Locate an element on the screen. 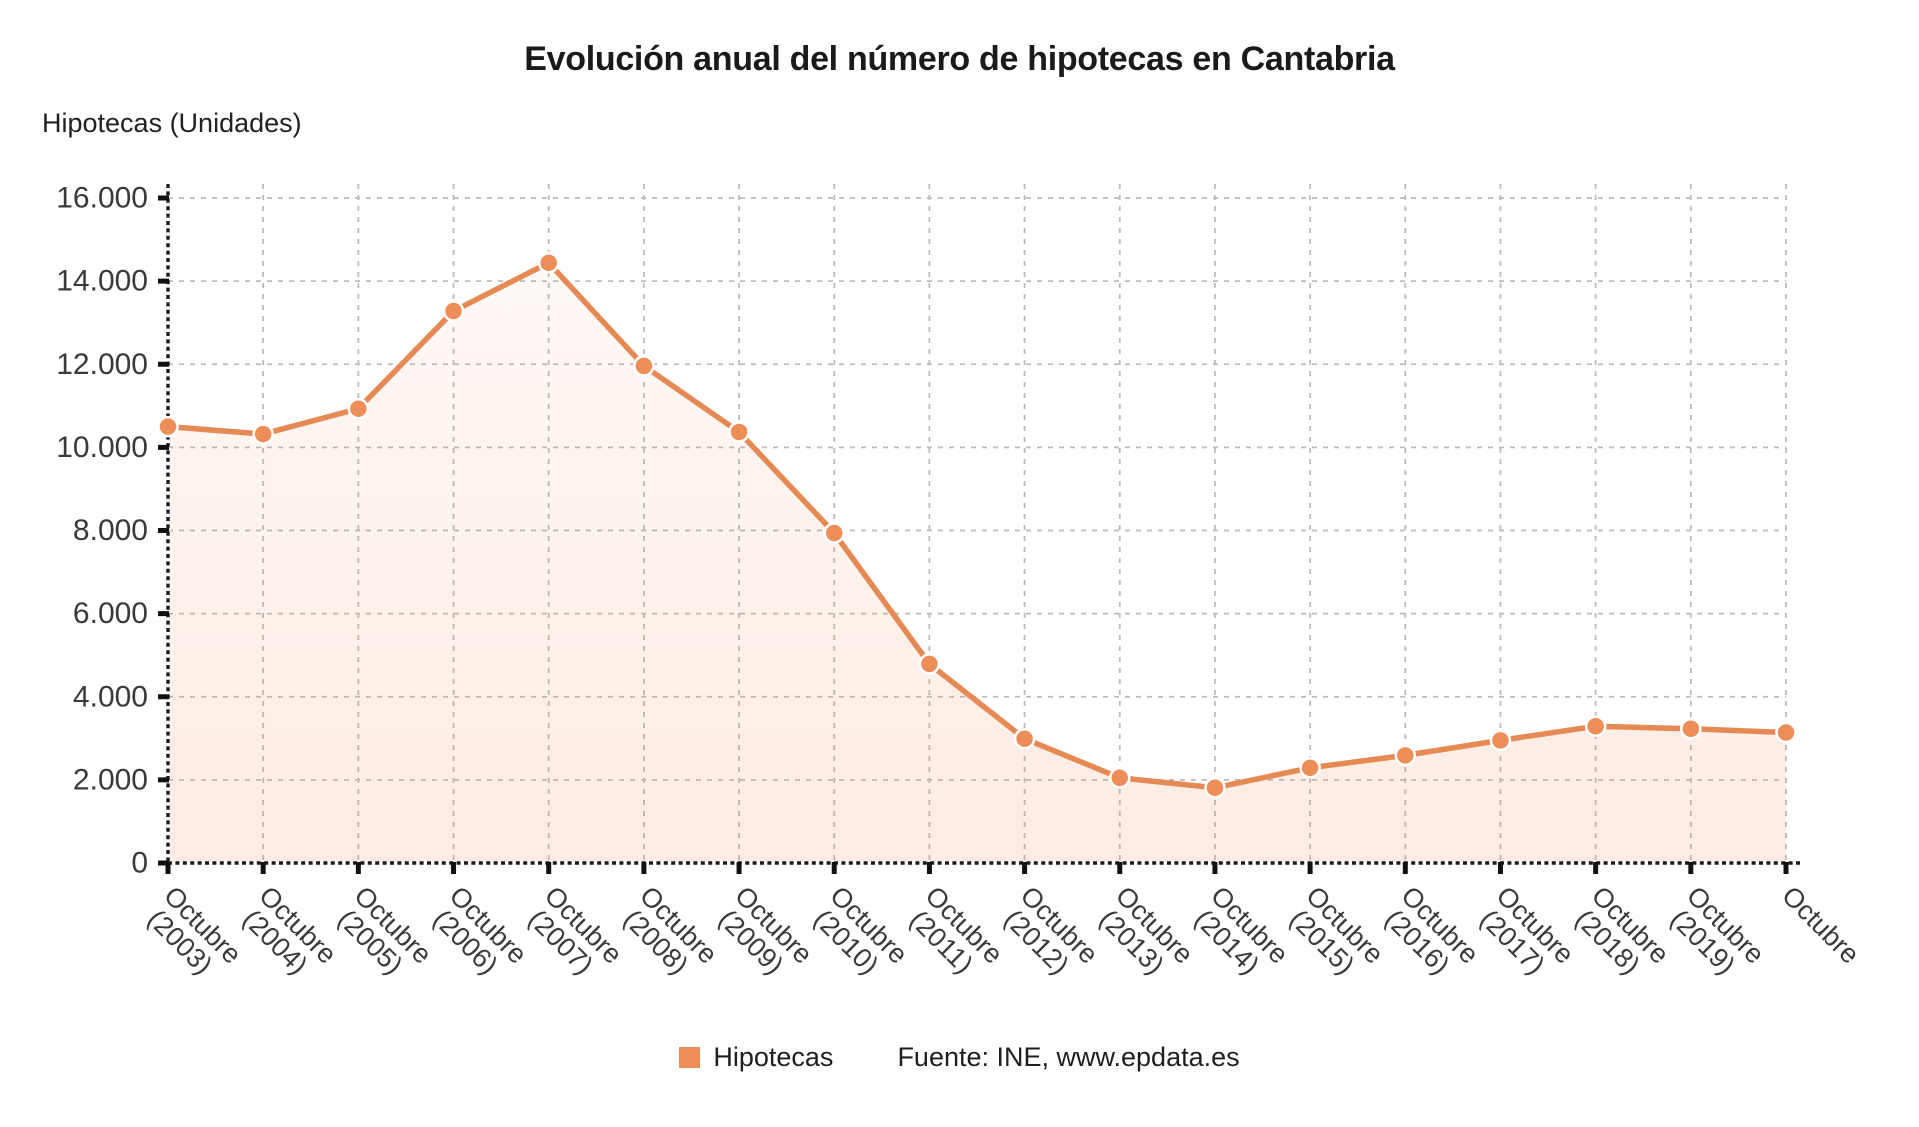 The image size is (1919, 1127). x-tick-label: Octubre(2003) is located at coordinates (192, 934).